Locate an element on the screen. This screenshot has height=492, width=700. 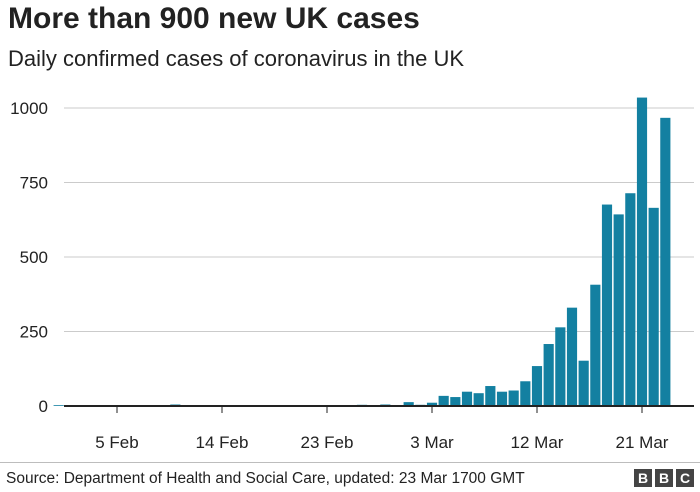
y-tick-label: 750 is located at coordinates (34, 183).